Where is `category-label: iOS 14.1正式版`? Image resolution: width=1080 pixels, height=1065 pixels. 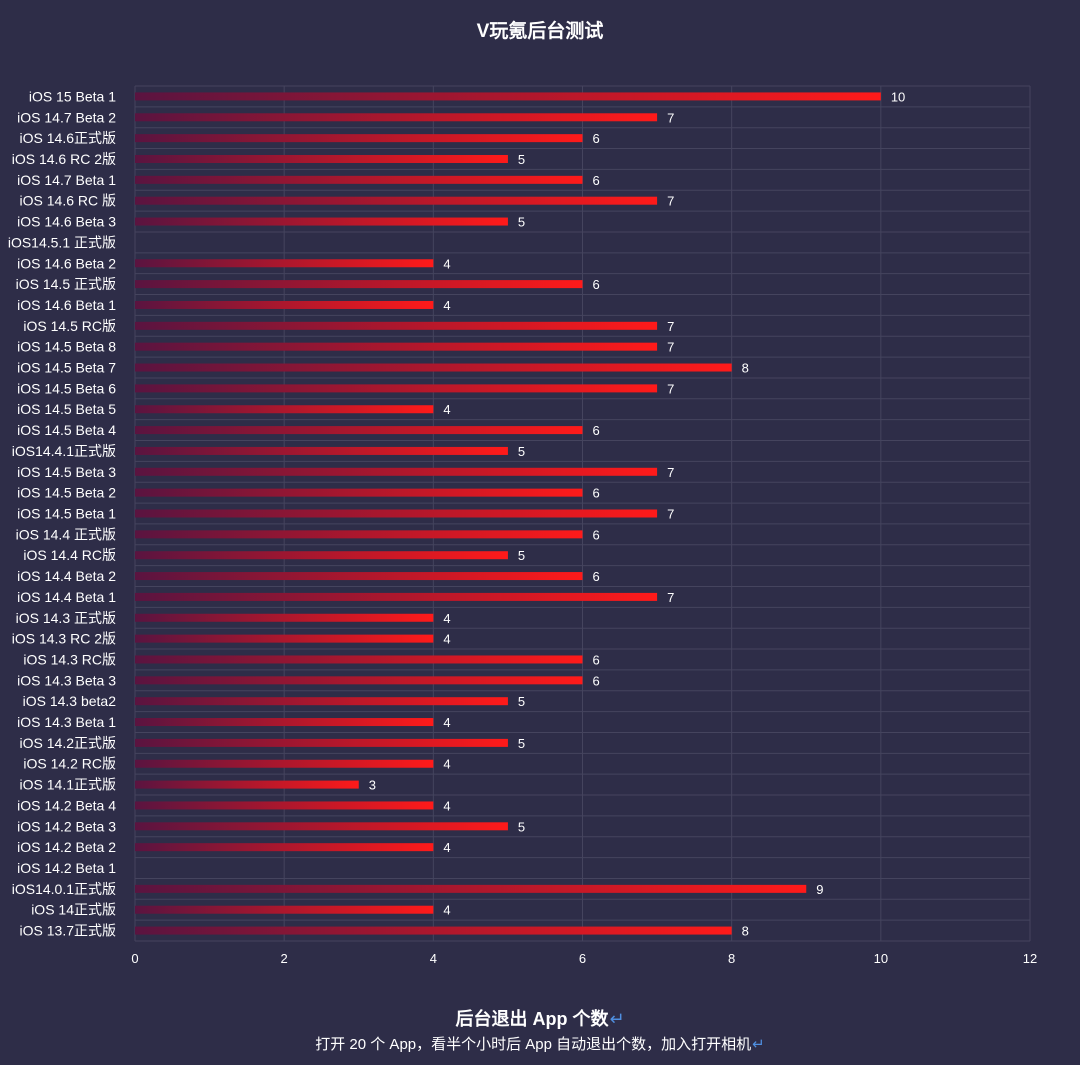 category-label: iOS 14.1正式版 is located at coordinates (68, 785).